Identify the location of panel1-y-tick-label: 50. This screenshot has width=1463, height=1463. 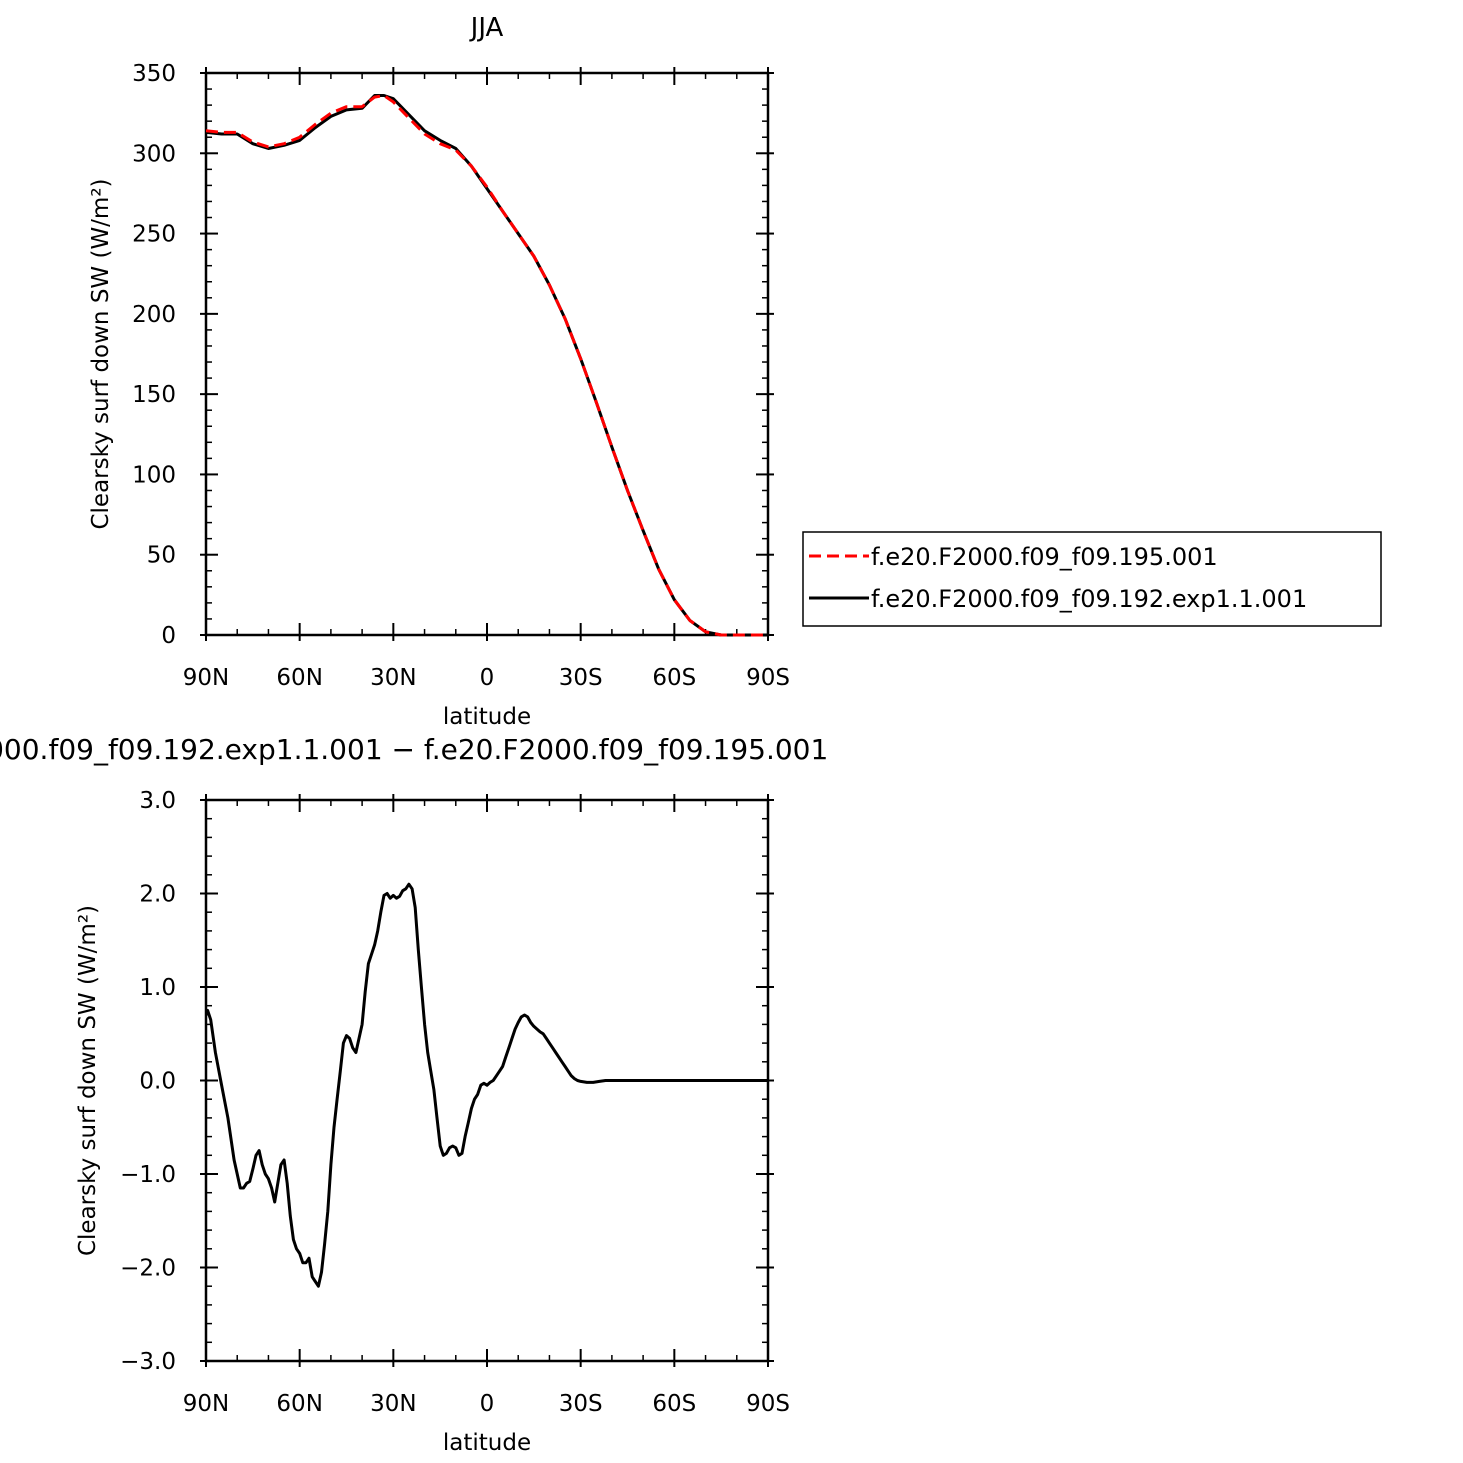
(161, 556).